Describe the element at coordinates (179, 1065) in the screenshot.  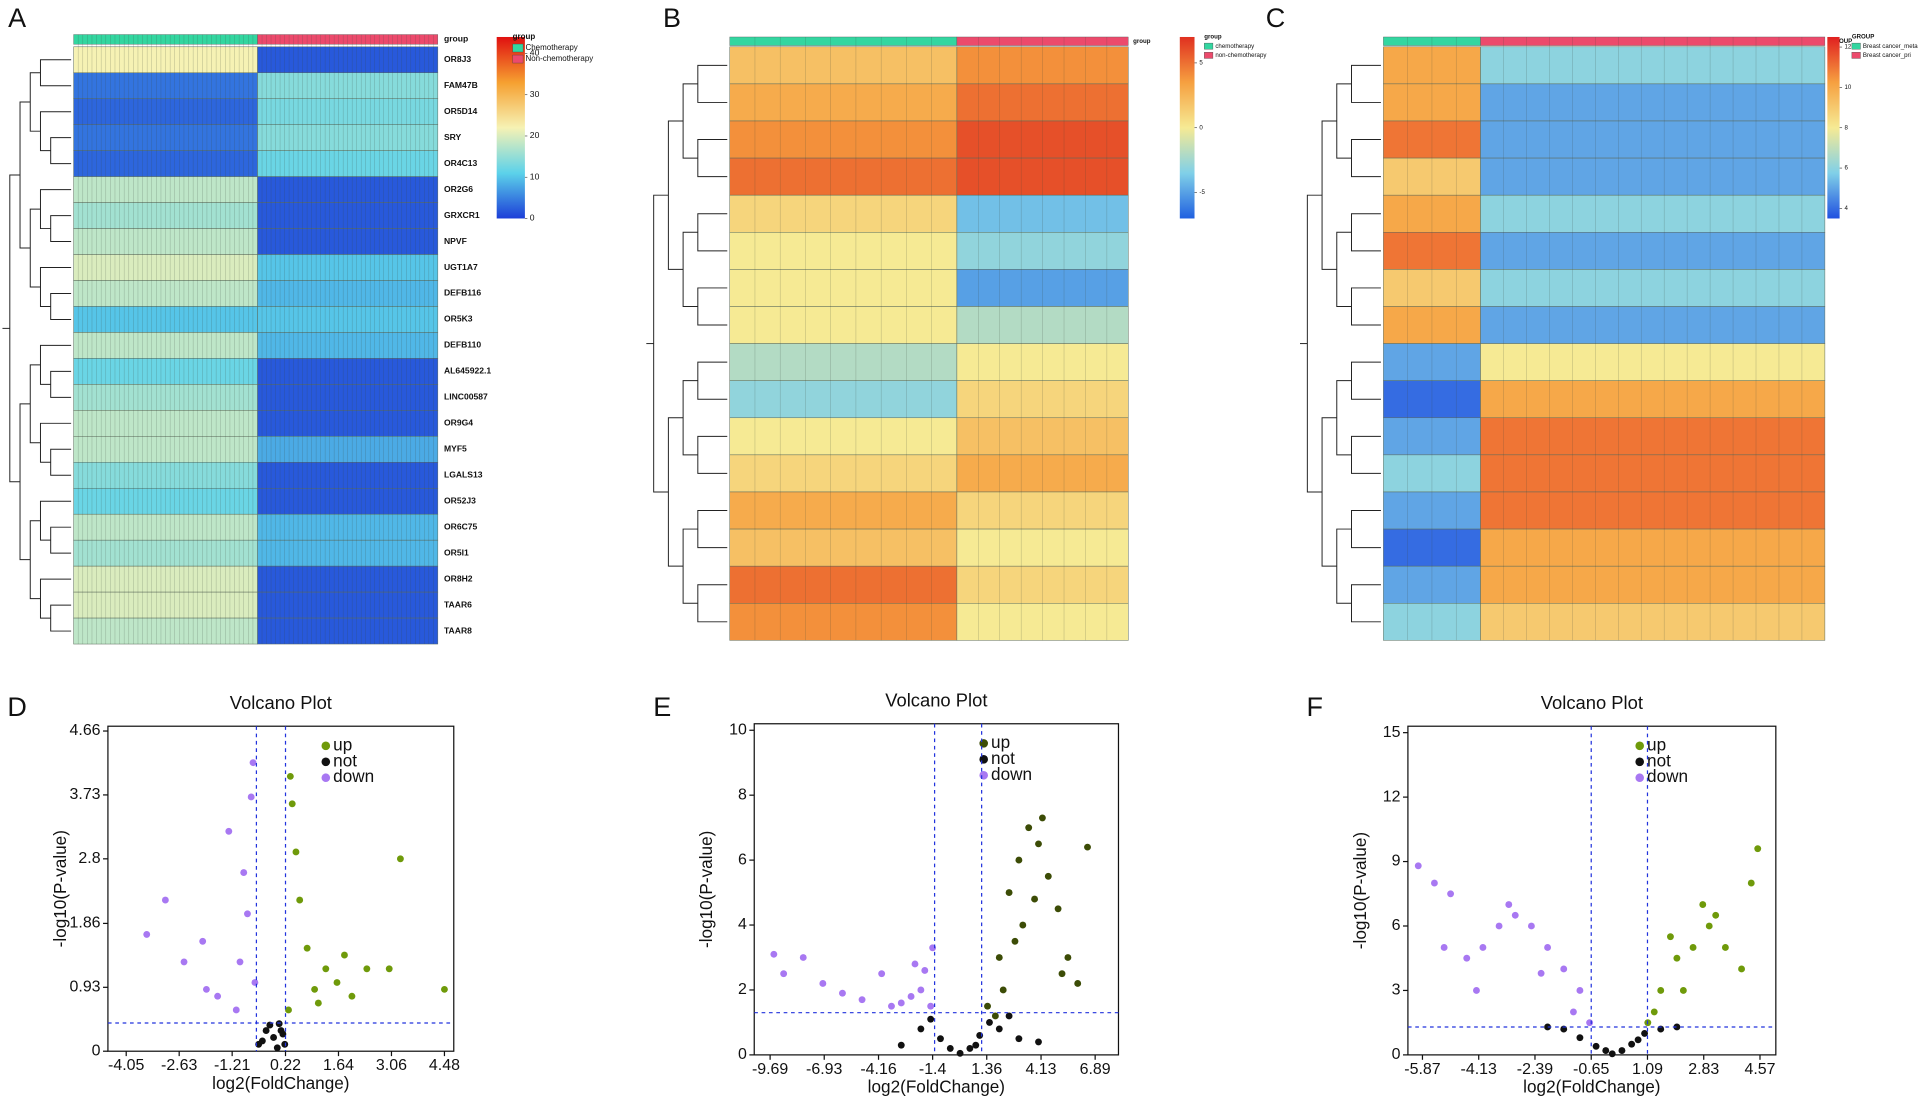
I see `x-tick-label: -2.63` at that location.